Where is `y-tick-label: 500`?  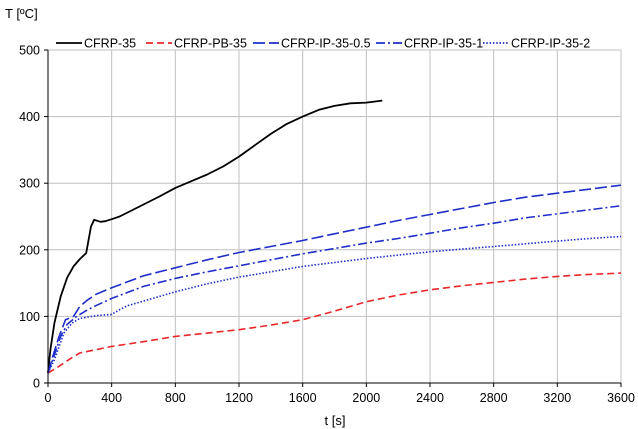 y-tick-label: 500 is located at coordinates (29, 51).